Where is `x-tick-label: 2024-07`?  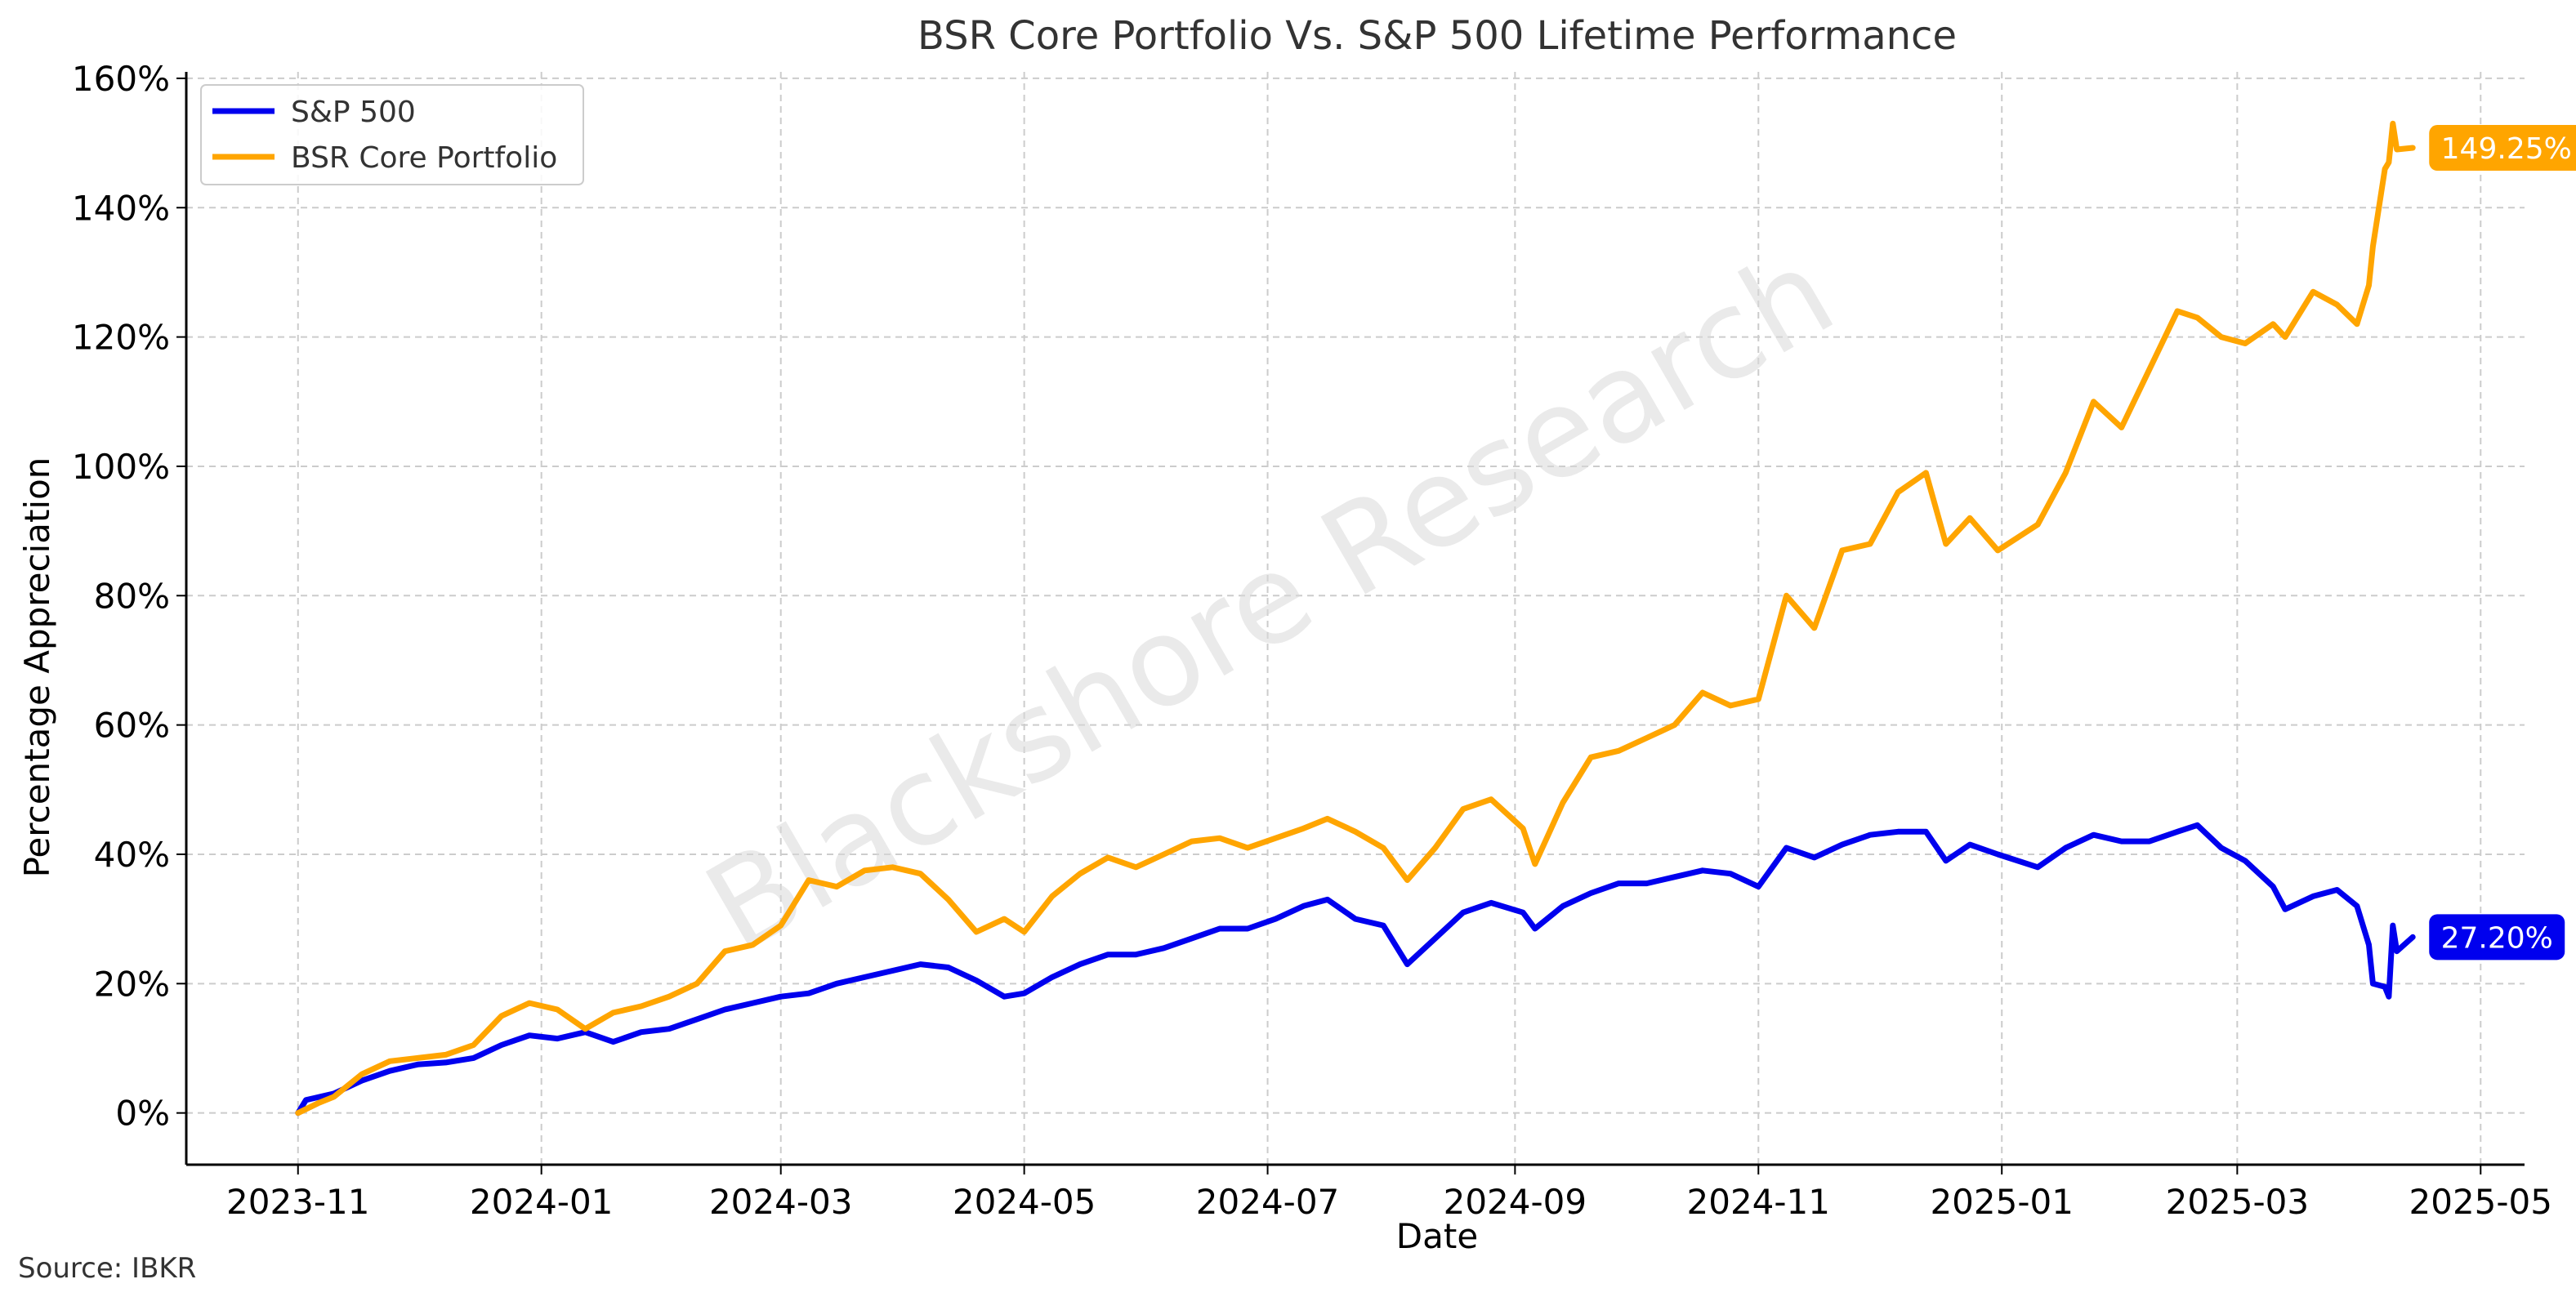 x-tick-label: 2024-07 is located at coordinates (1268, 1202).